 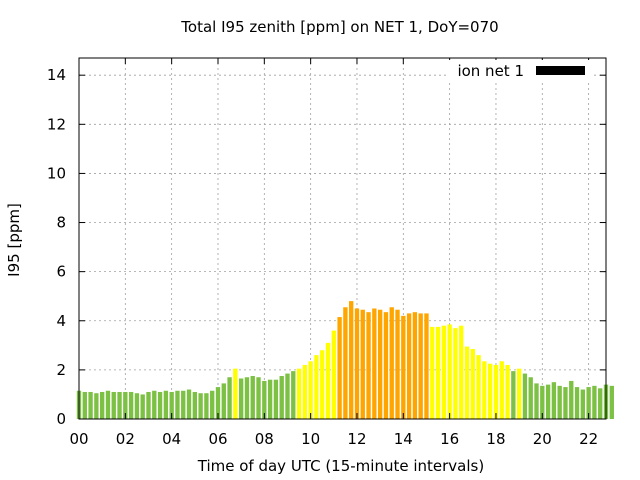 What do you see at coordinates (490, 71) in the screenshot?
I see `legend-label: ion net 1` at bounding box center [490, 71].